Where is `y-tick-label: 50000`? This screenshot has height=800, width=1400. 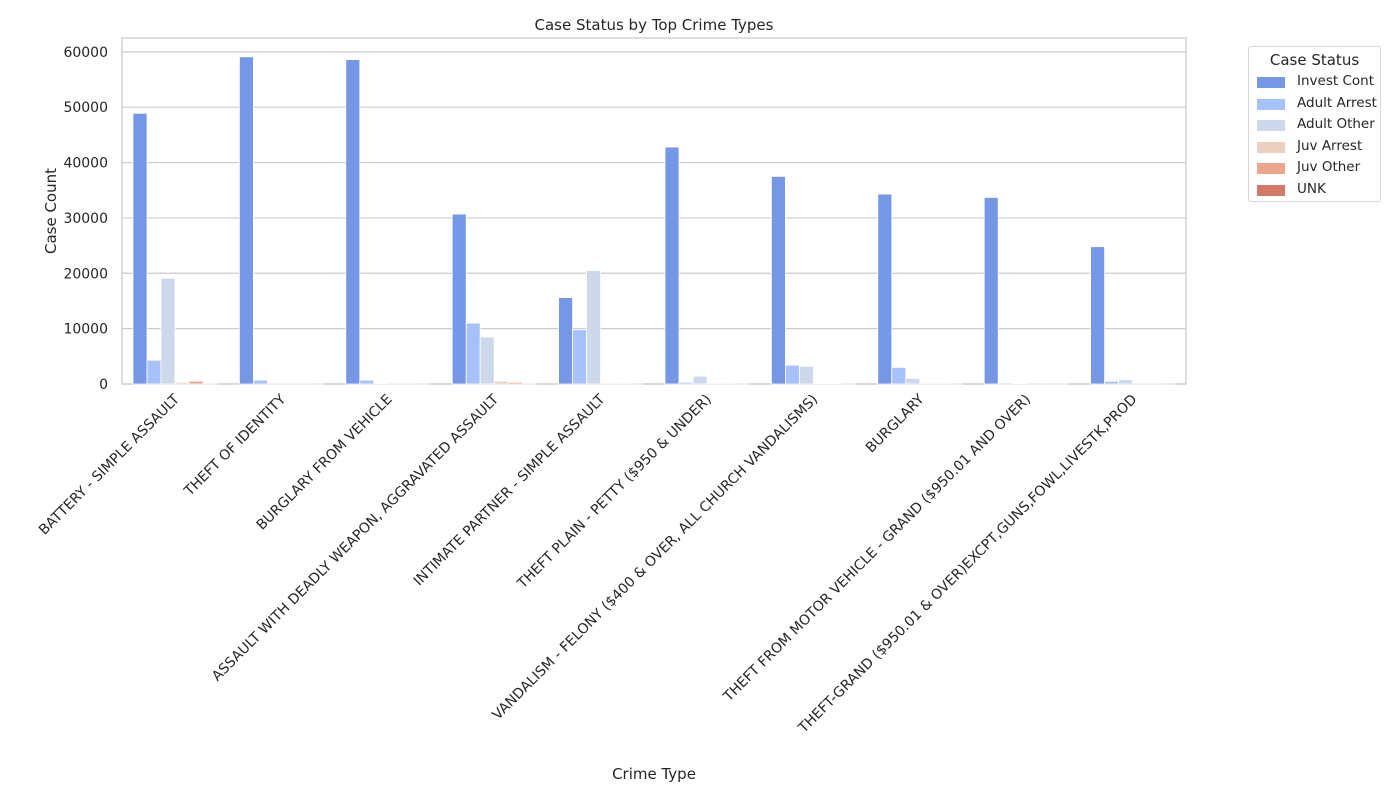
y-tick-label: 50000 is located at coordinates (85, 108).